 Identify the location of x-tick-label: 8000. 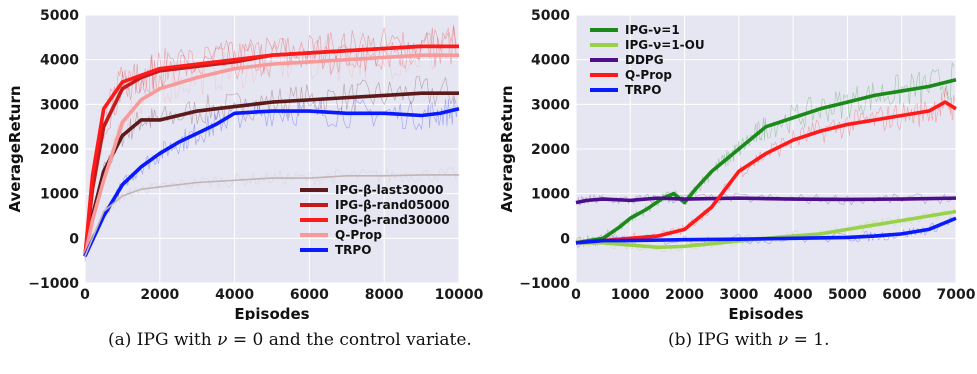
(384, 295).